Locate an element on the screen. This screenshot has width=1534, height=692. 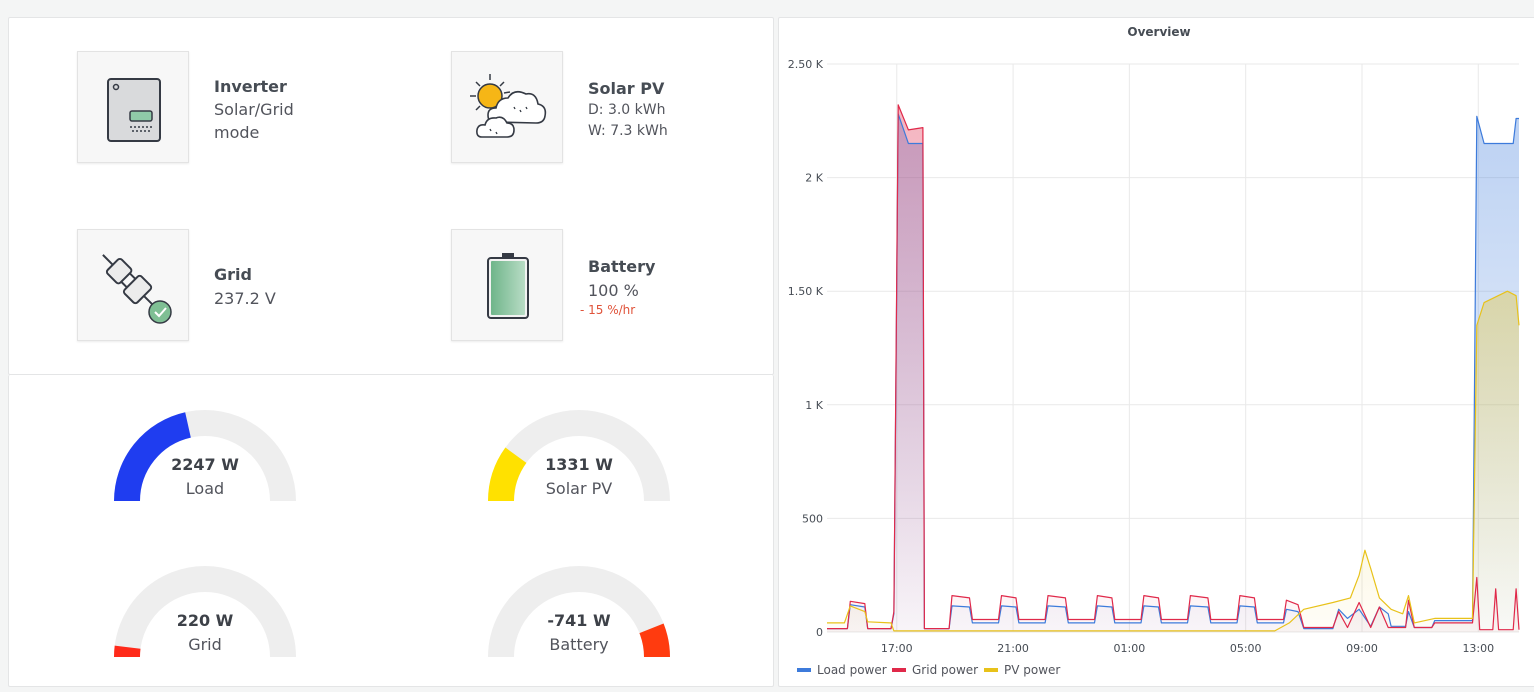
legend-grid: Grid power is located at coordinates (935, 670).